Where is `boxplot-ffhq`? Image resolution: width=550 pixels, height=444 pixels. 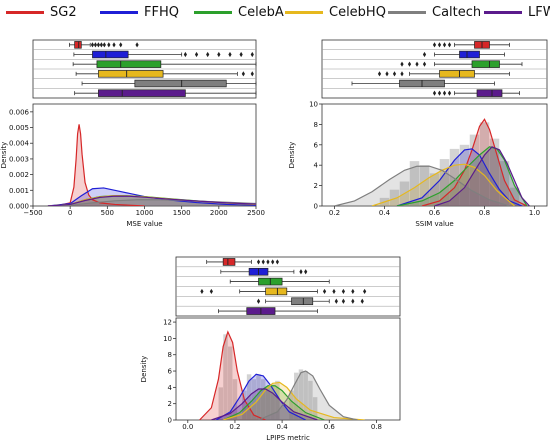 boxplot-ffhq is located at coordinates (144, 54).